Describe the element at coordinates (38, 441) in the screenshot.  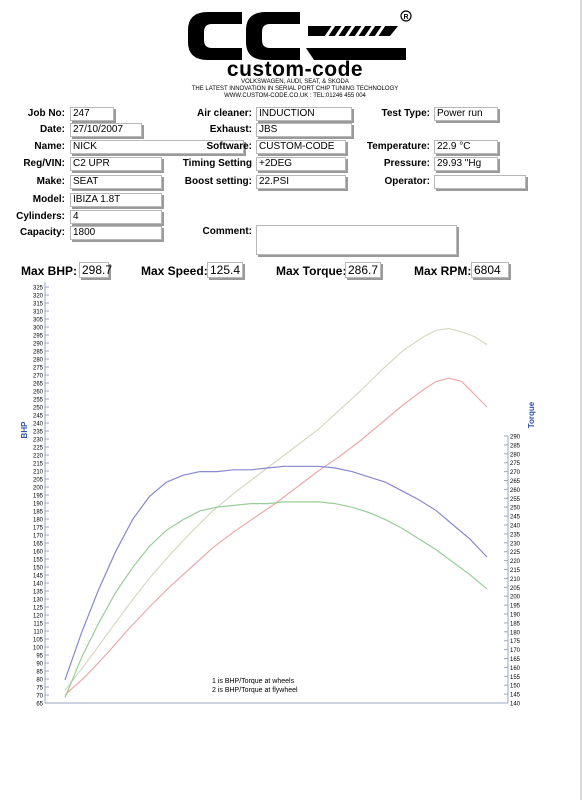
I see `y-tick-label: 230` at that location.